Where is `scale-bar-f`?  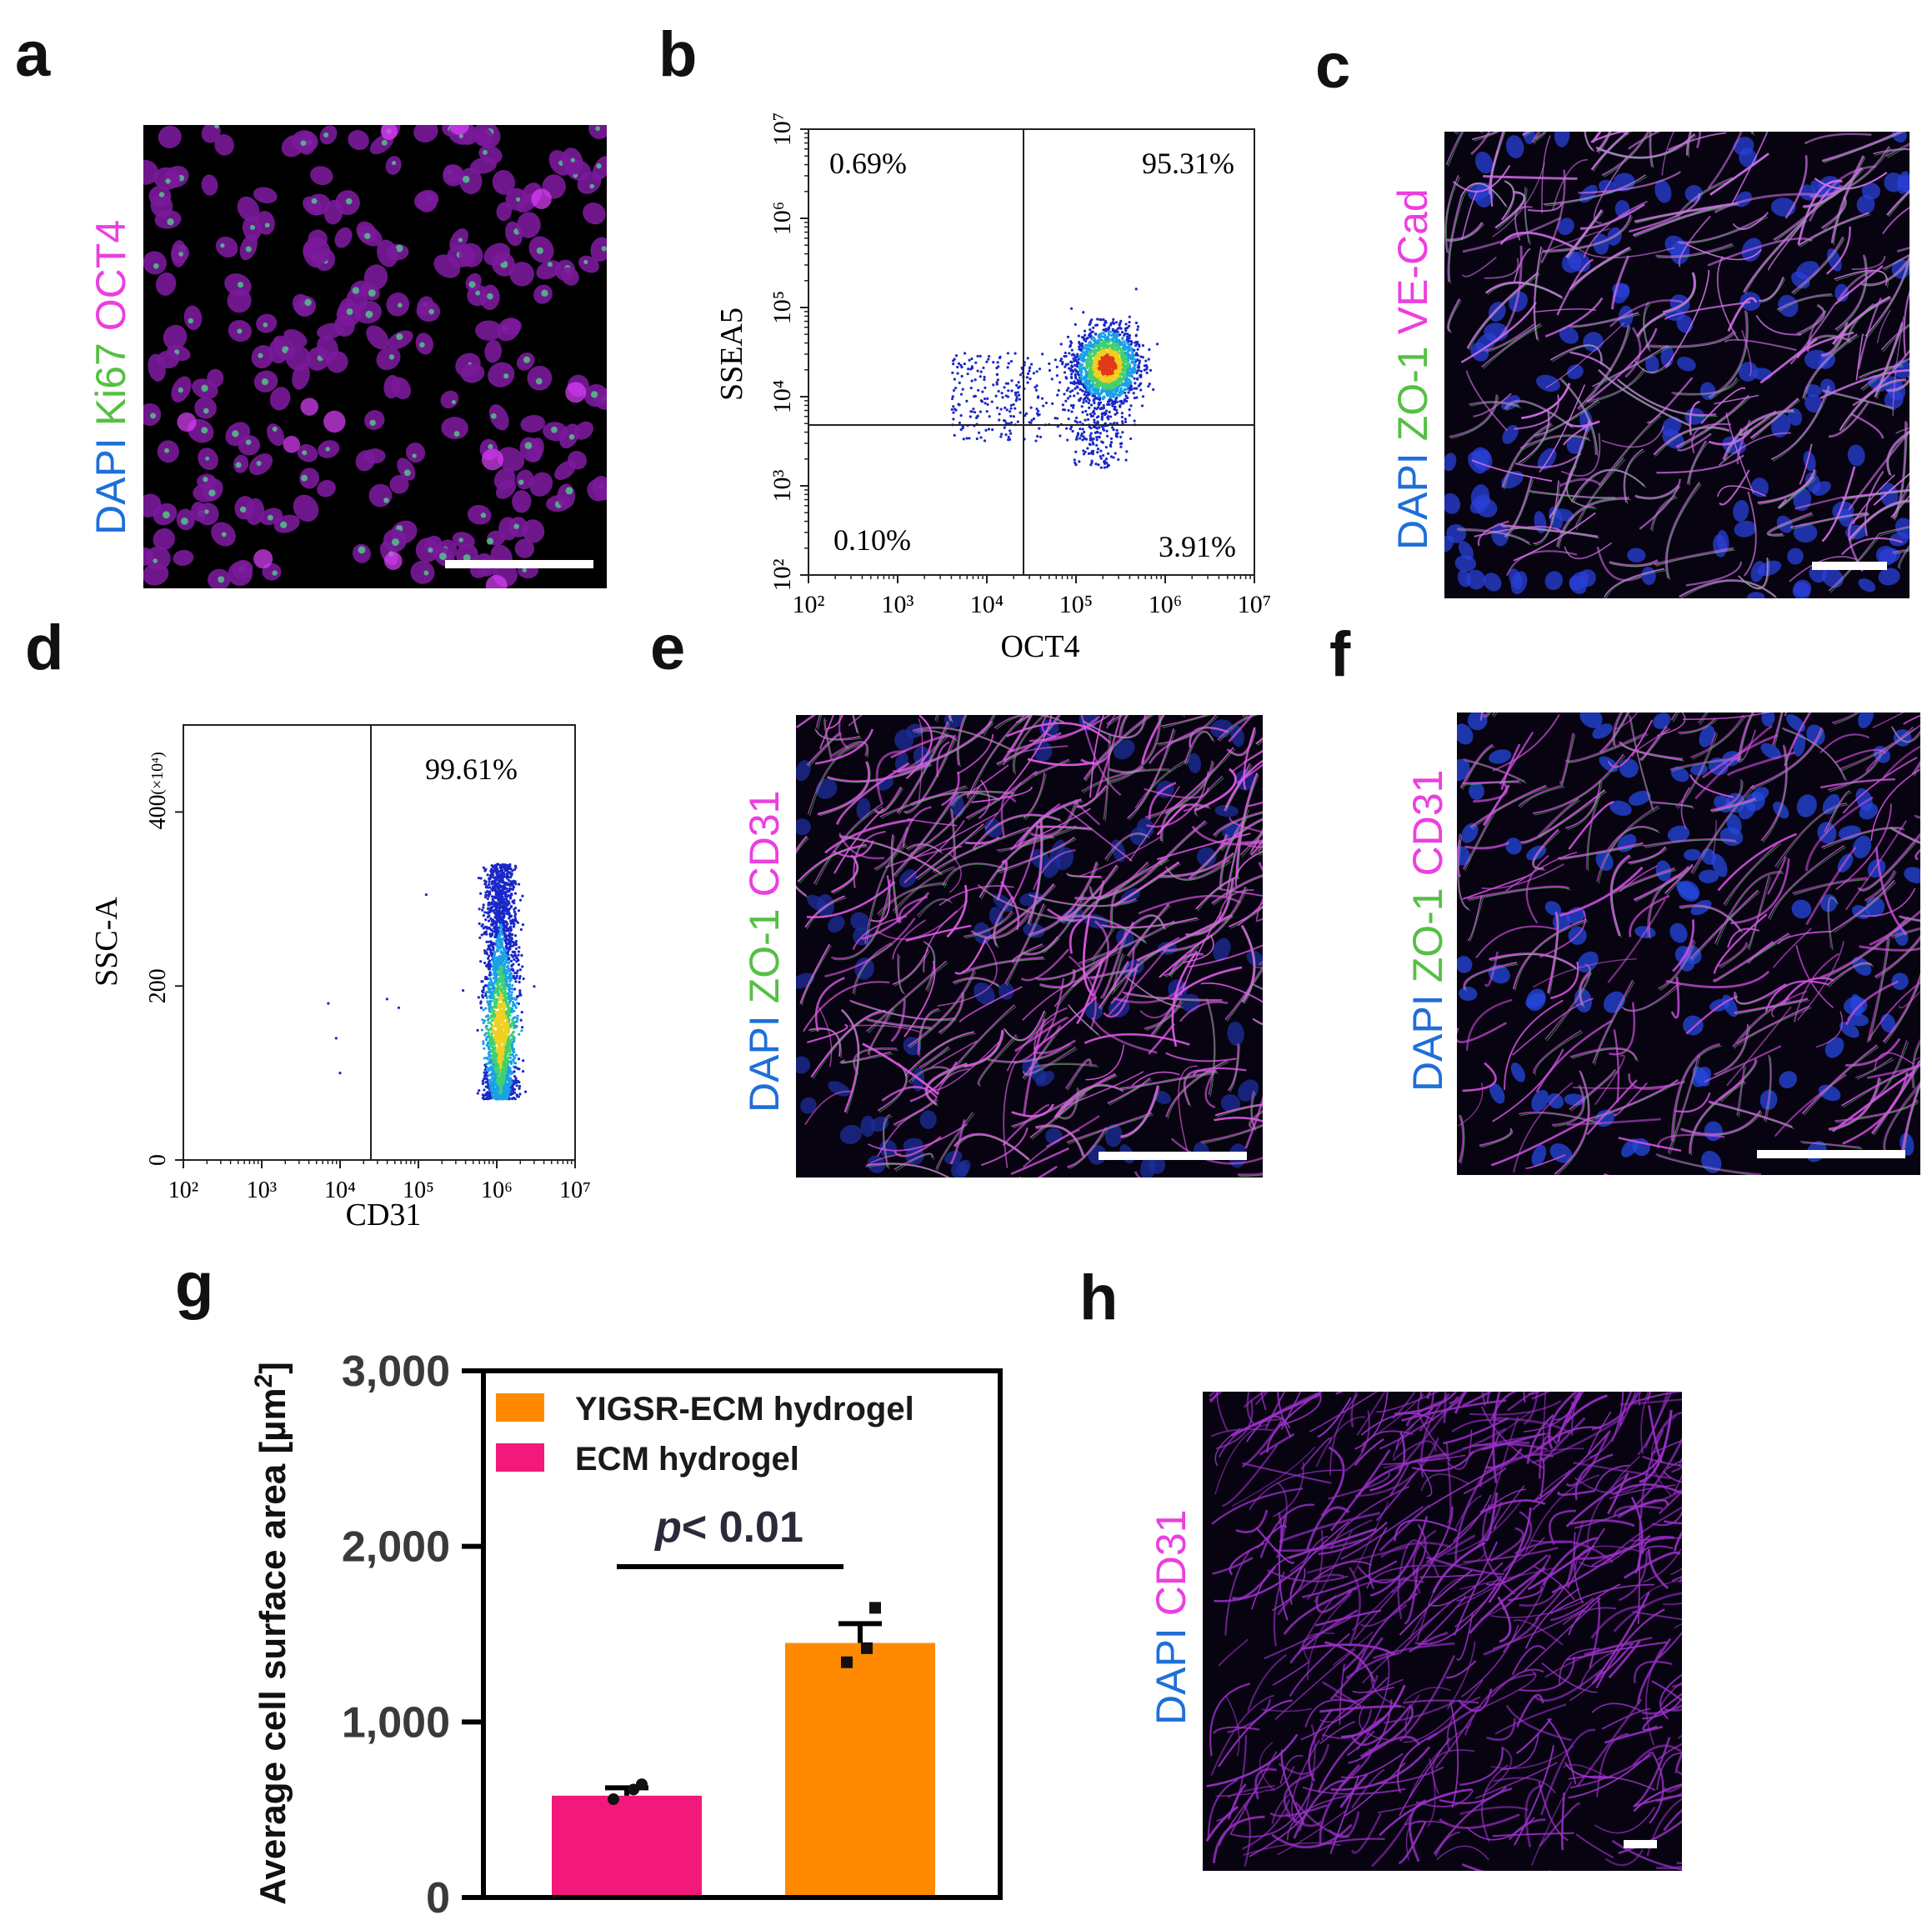
scale-bar-f is located at coordinates (1831, 1154).